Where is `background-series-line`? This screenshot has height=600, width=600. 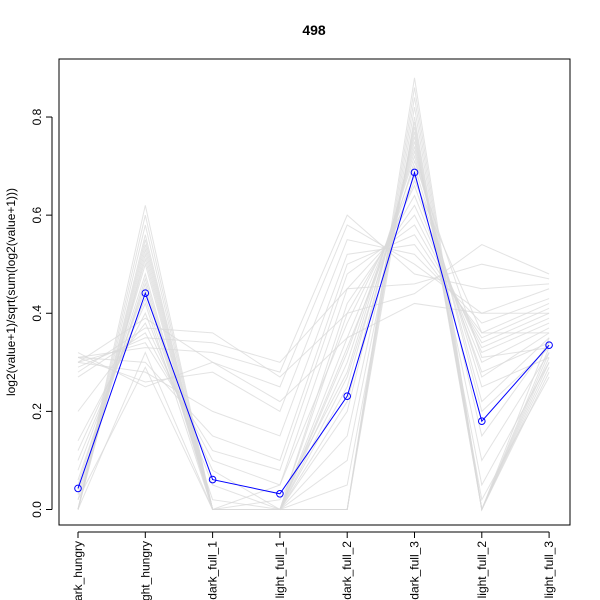 background-series-line is located at coordinates (313, 315).